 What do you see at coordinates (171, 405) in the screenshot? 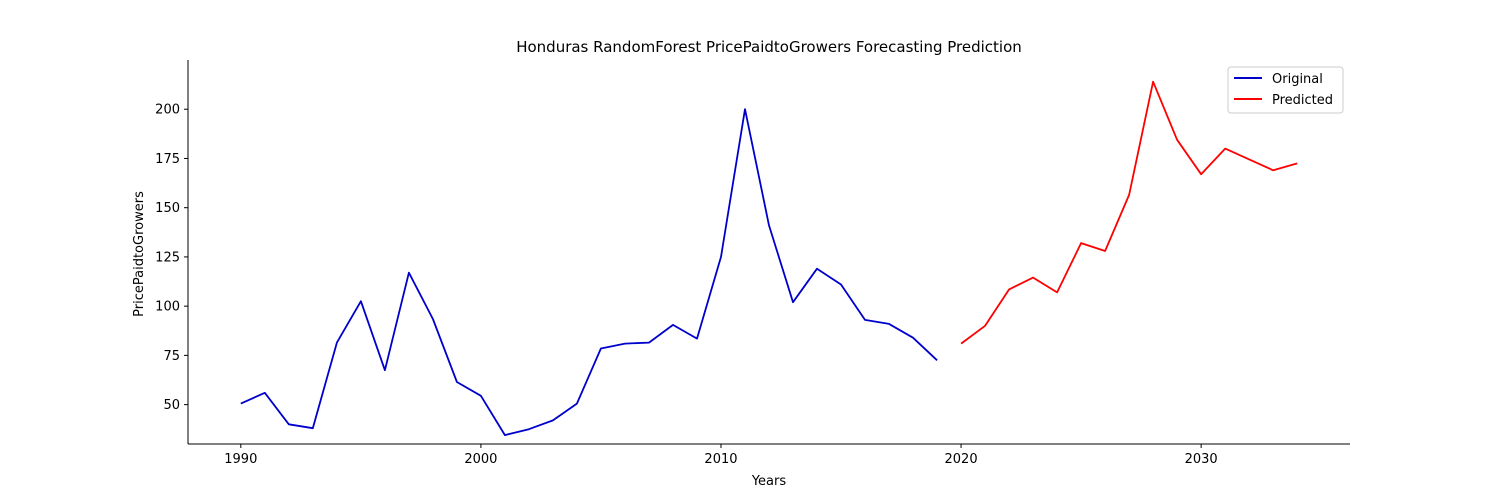
I see `y-tick-label: 50` at bounding box center [171, 405].